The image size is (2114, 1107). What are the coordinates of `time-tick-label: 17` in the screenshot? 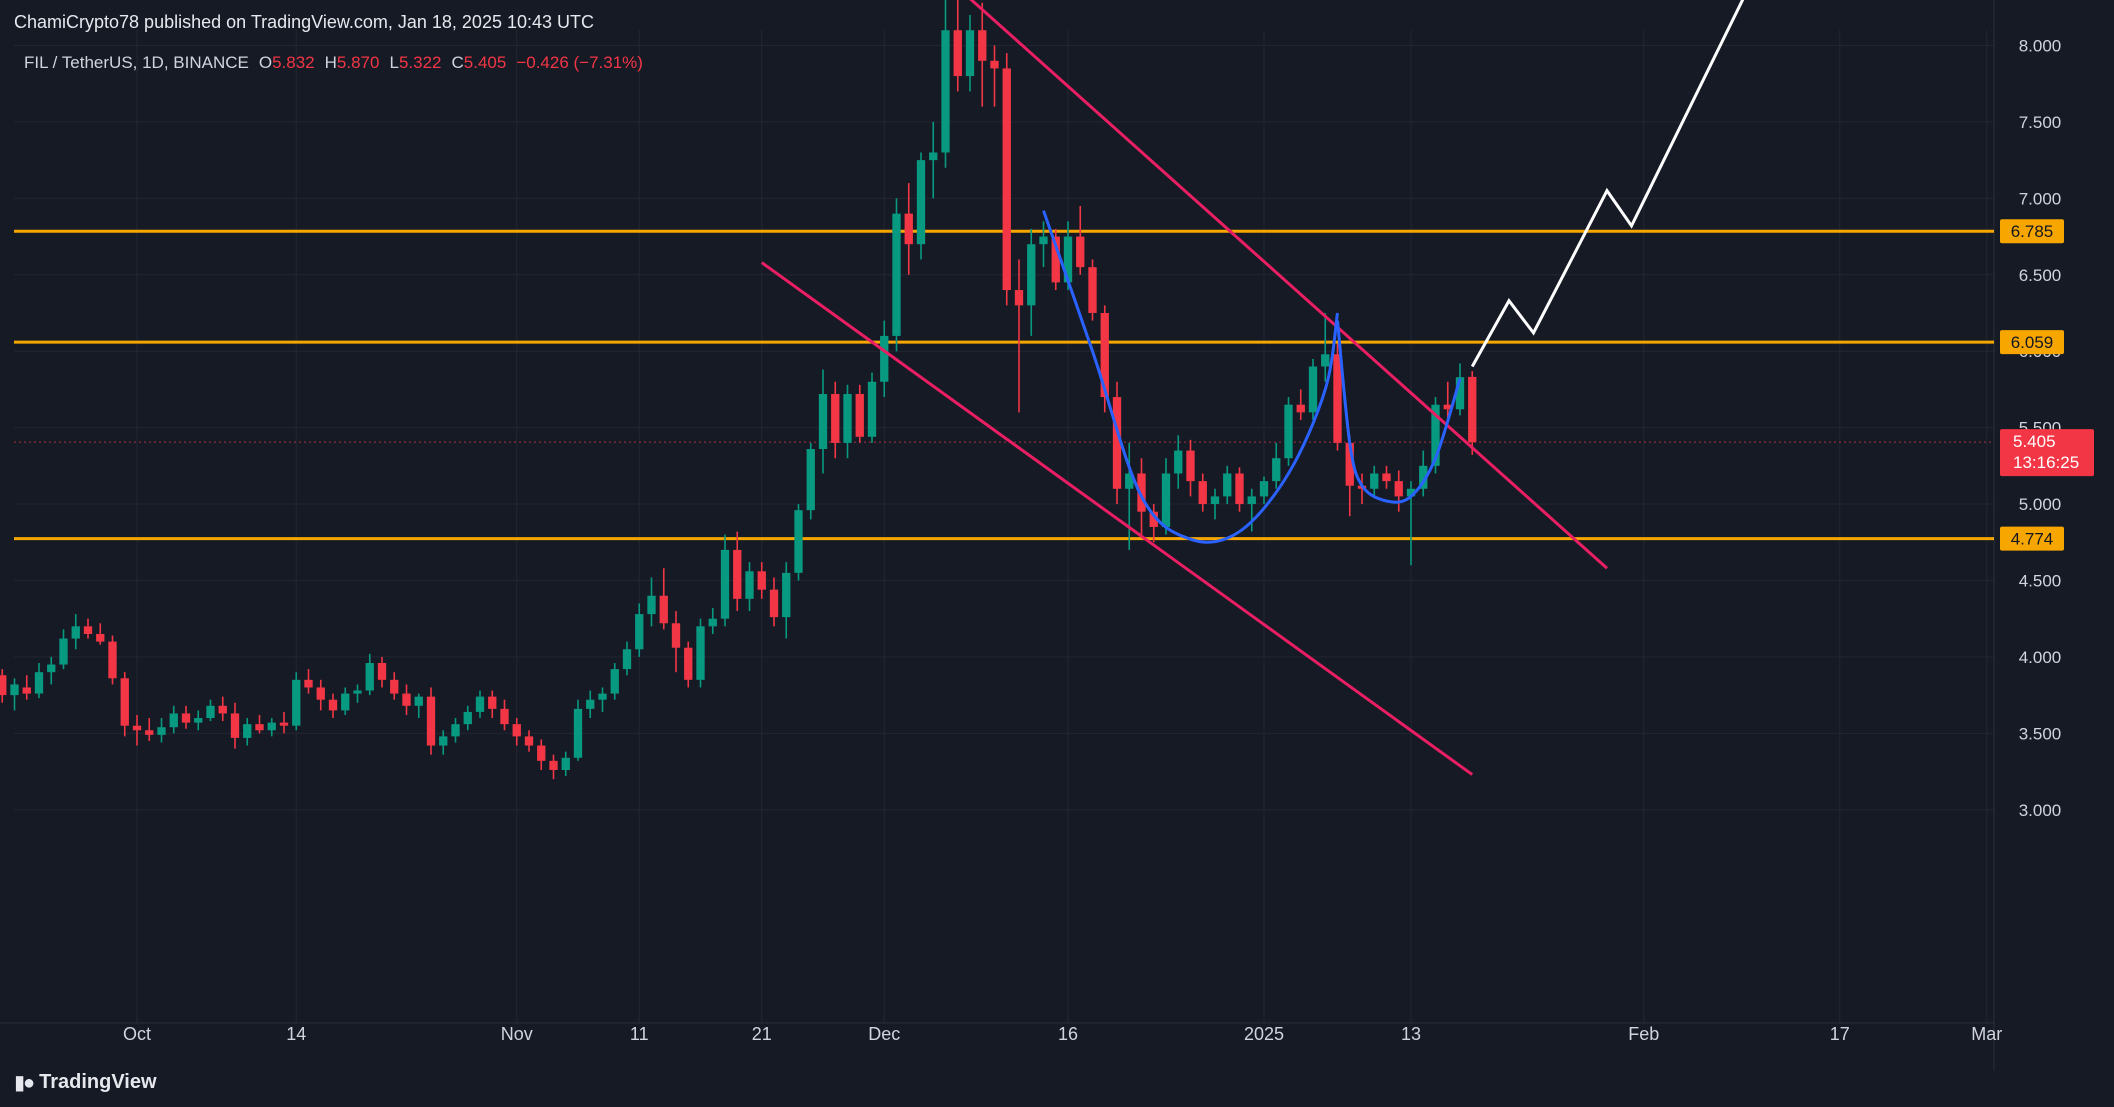 It's located at (1840, 1034).